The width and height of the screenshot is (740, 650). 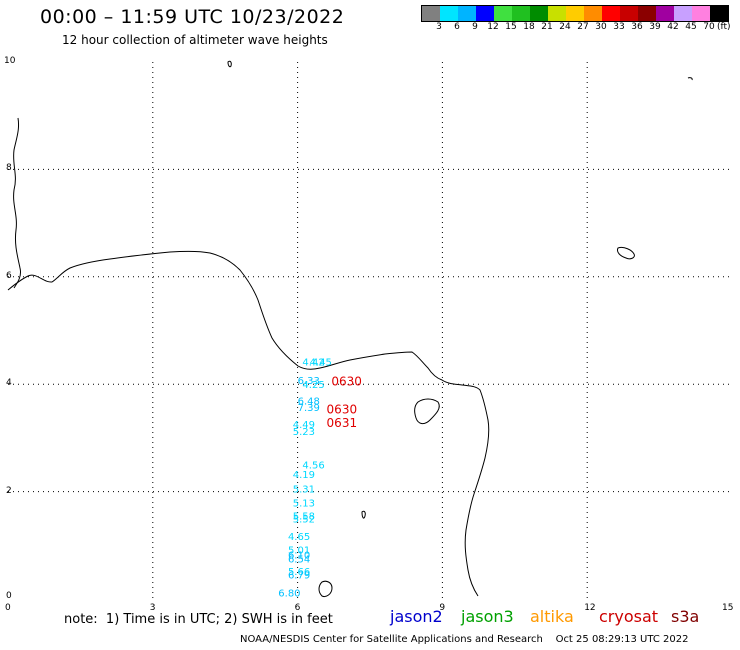 What do you see at coordinates (152, 608) in the screenshot?
I see `x-tick-label: 3` at bounding box center [152, 608].